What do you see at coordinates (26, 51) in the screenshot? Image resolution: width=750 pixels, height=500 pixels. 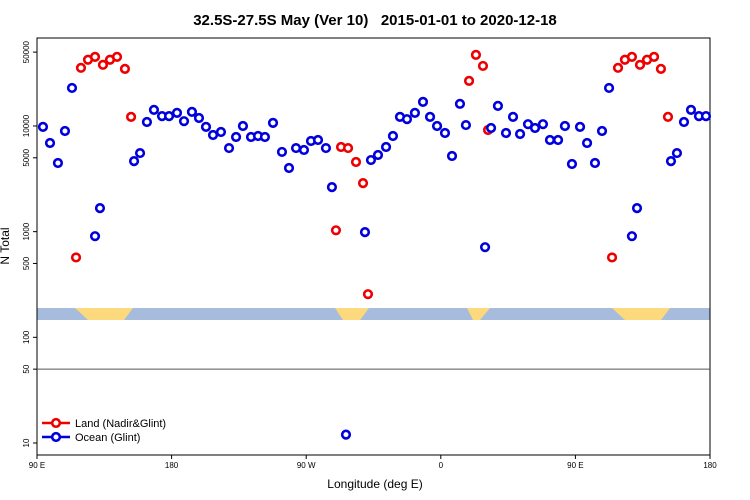 I see `y-tick-label: 50000` at bounding box center [26, 51].